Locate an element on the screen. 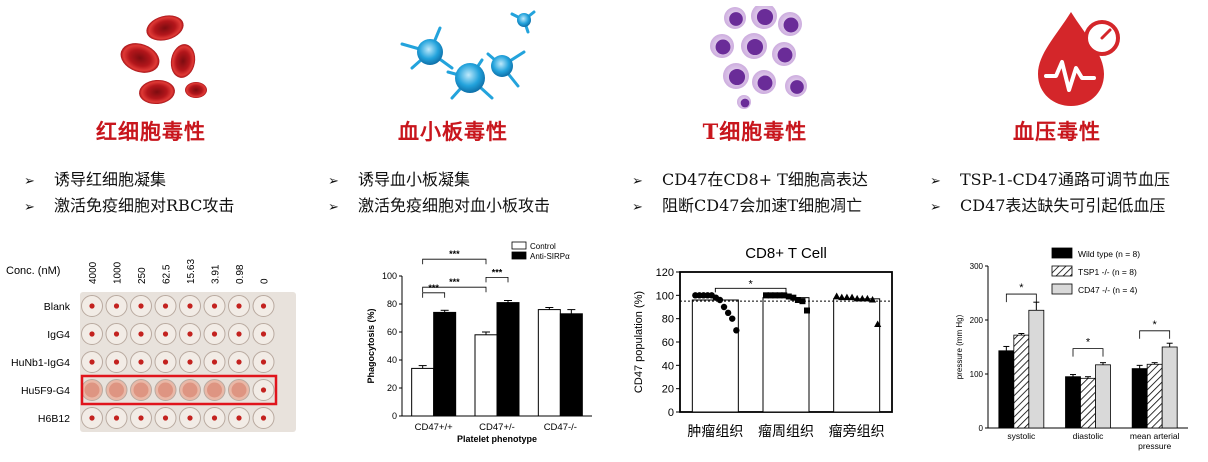 The image size is (1208, 462). conc-label: 3.91 is located at coordinates (216, 274).